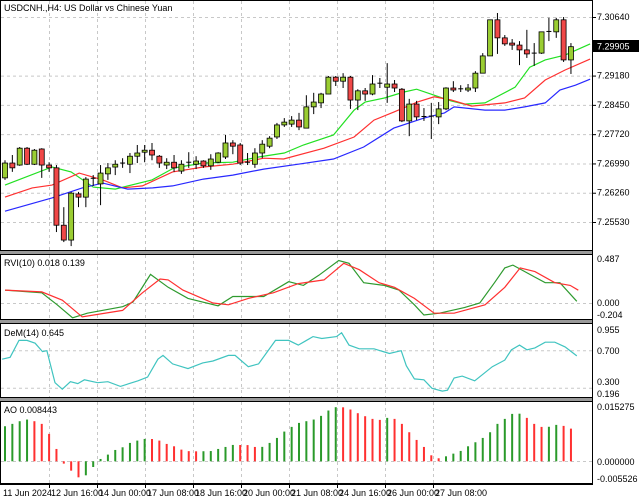 This screenshot has height=503, width=640. What do you see at coordinates (608, 382) in the screenshot?
I see `dem-tick-low-level: 0.300` at bounding box center [608, 382].